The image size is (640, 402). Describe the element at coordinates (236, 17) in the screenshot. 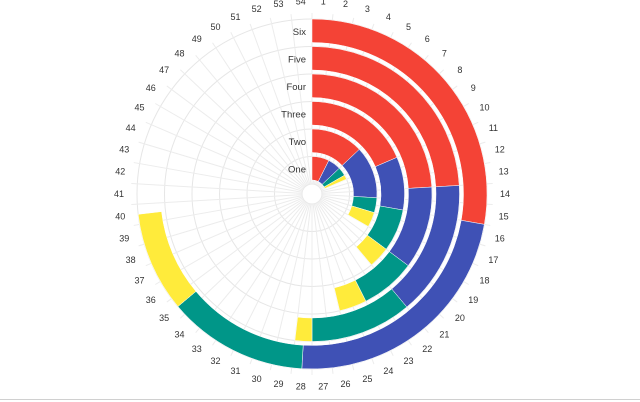

I see `angular-tick-label: 51` at that location.